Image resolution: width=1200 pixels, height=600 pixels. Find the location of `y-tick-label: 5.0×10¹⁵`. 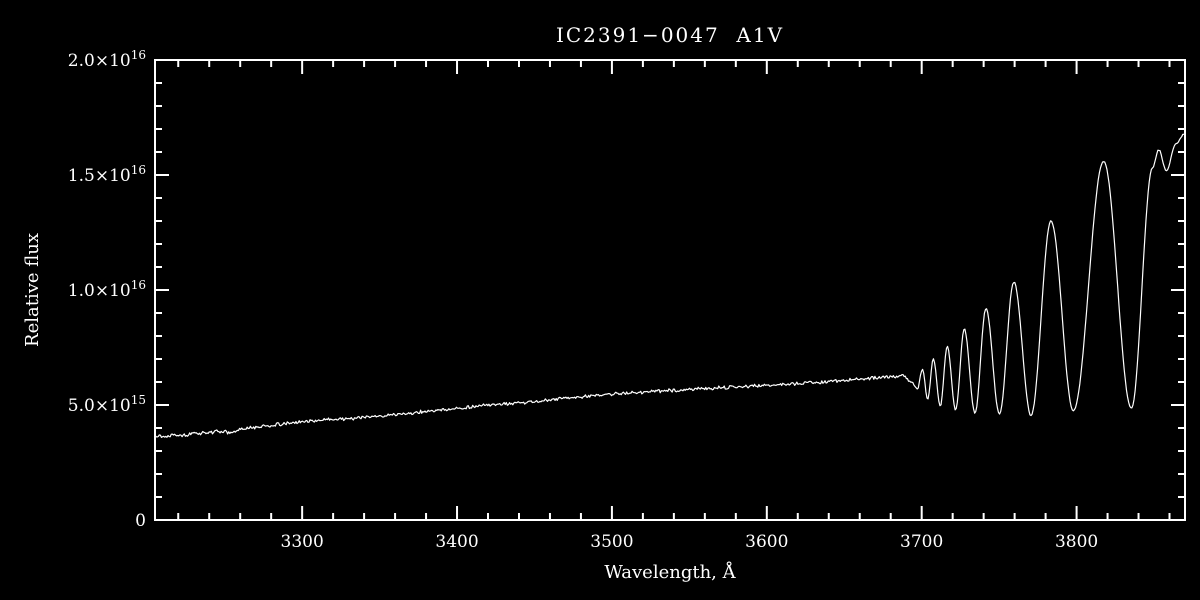

y-tick-label: 5.0×10¹⁵ is located at coordinates (107, 404).